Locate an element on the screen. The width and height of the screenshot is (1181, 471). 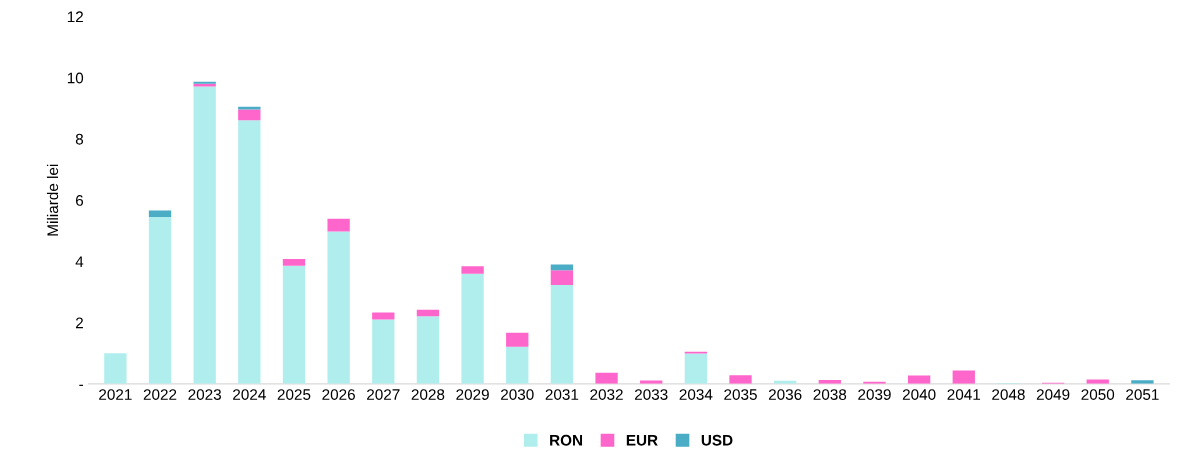
y-tick-label: 10 is located at coordinates (75, 78).